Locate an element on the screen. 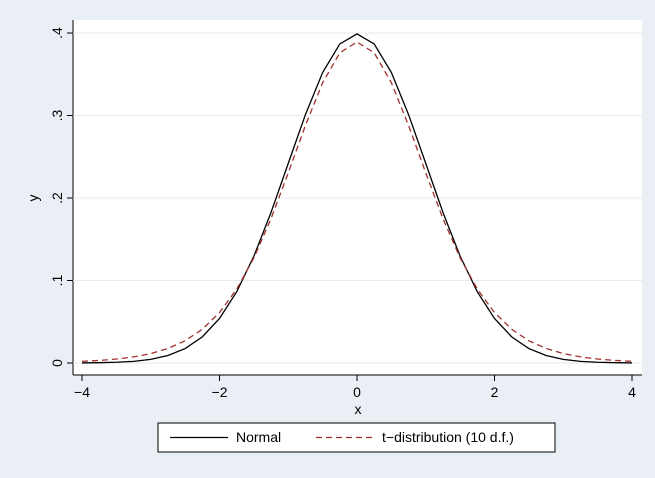  x-tick-label: 2 is located at coordinates (495, 392).